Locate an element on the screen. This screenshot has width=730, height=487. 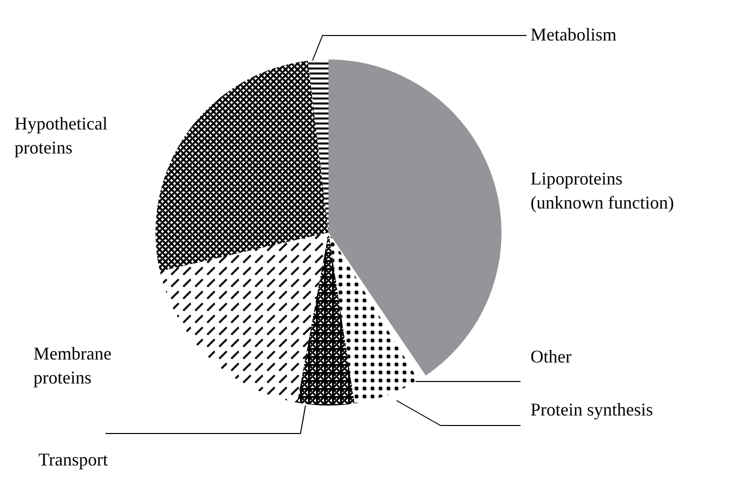
slice-label: Metabolism is located at coordinates (573, 34).